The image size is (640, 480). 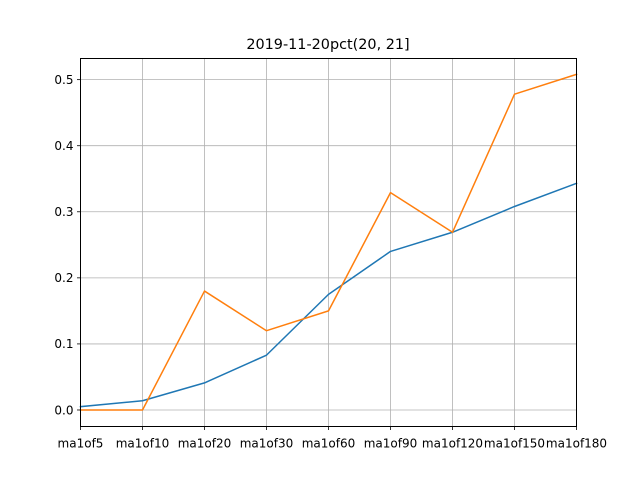 I want to click on chart-title: 2019-11-20pct(20, 21], so click(x=327, y=45).